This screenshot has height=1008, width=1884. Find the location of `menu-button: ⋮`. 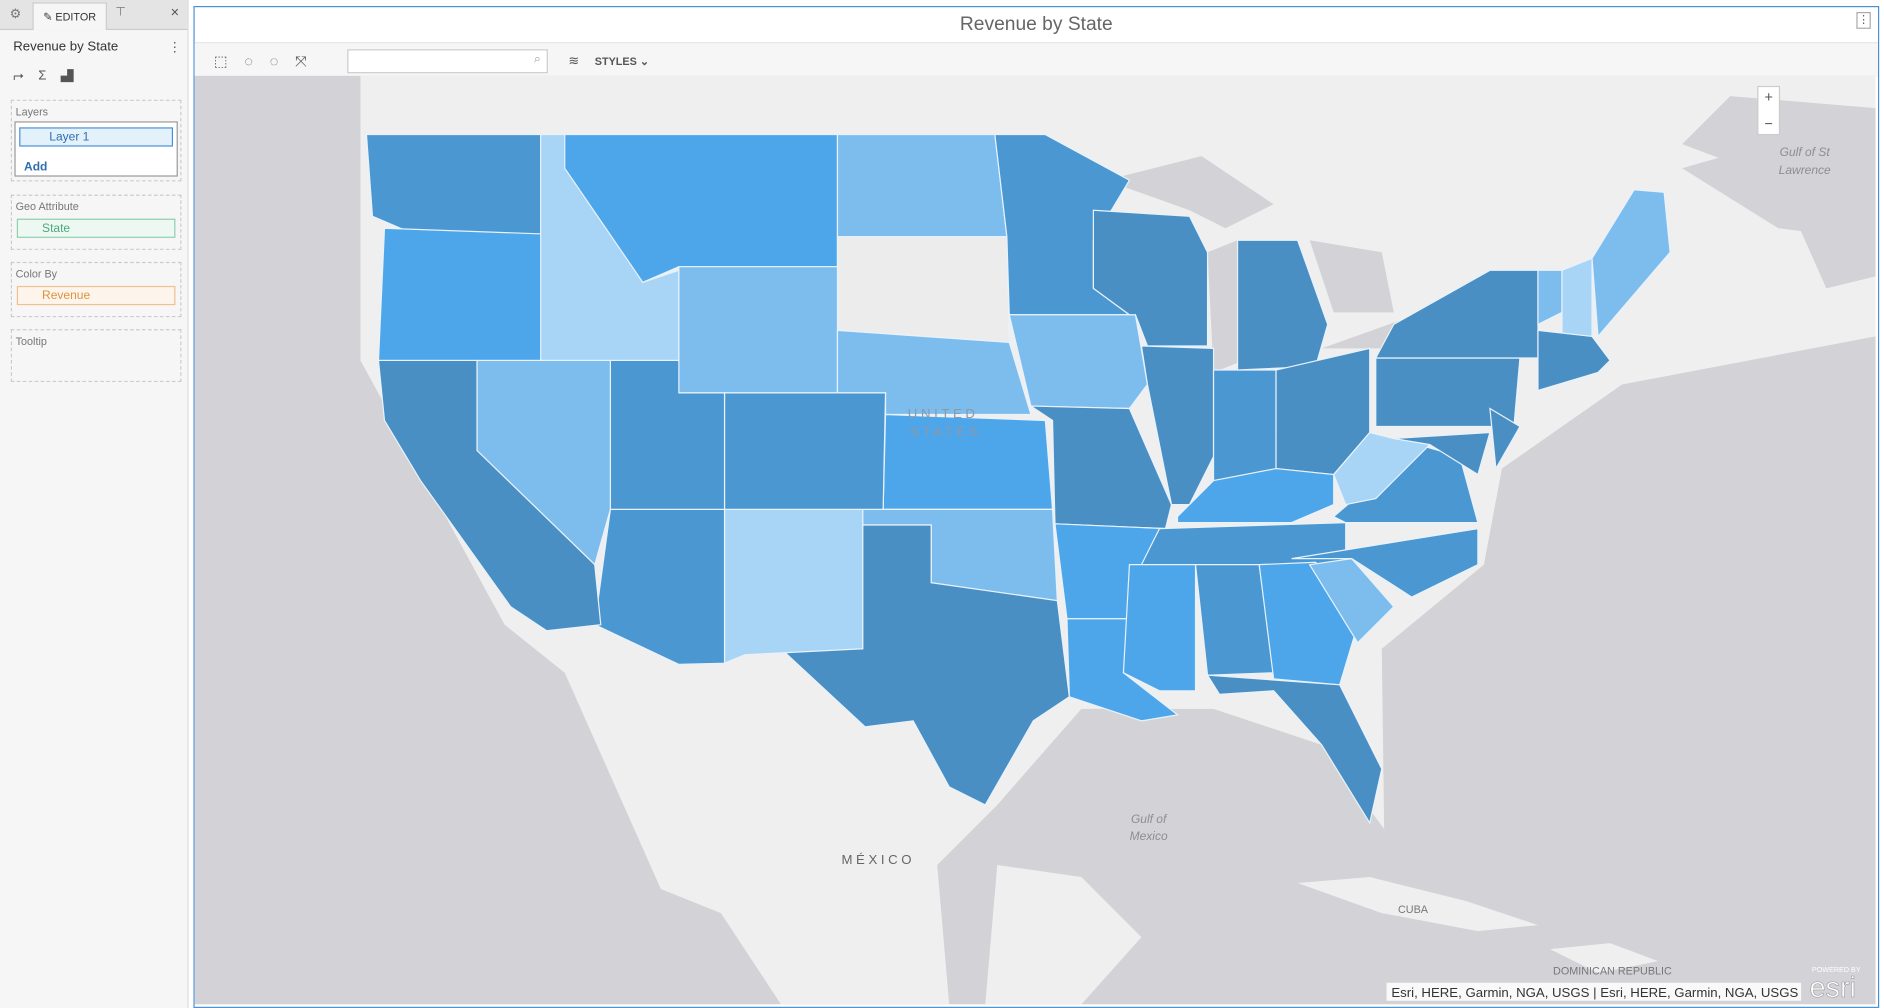

menu-button: ⋮ is located at coordinates (175, 48).